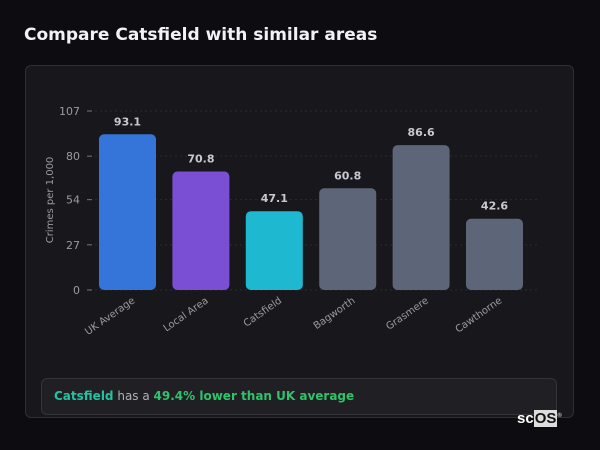 The image size is (600, 450). What do you see at coordinates (559, 416) in the screenshot?
I see `logo-mark: ®` at bounding box center [559, 416].